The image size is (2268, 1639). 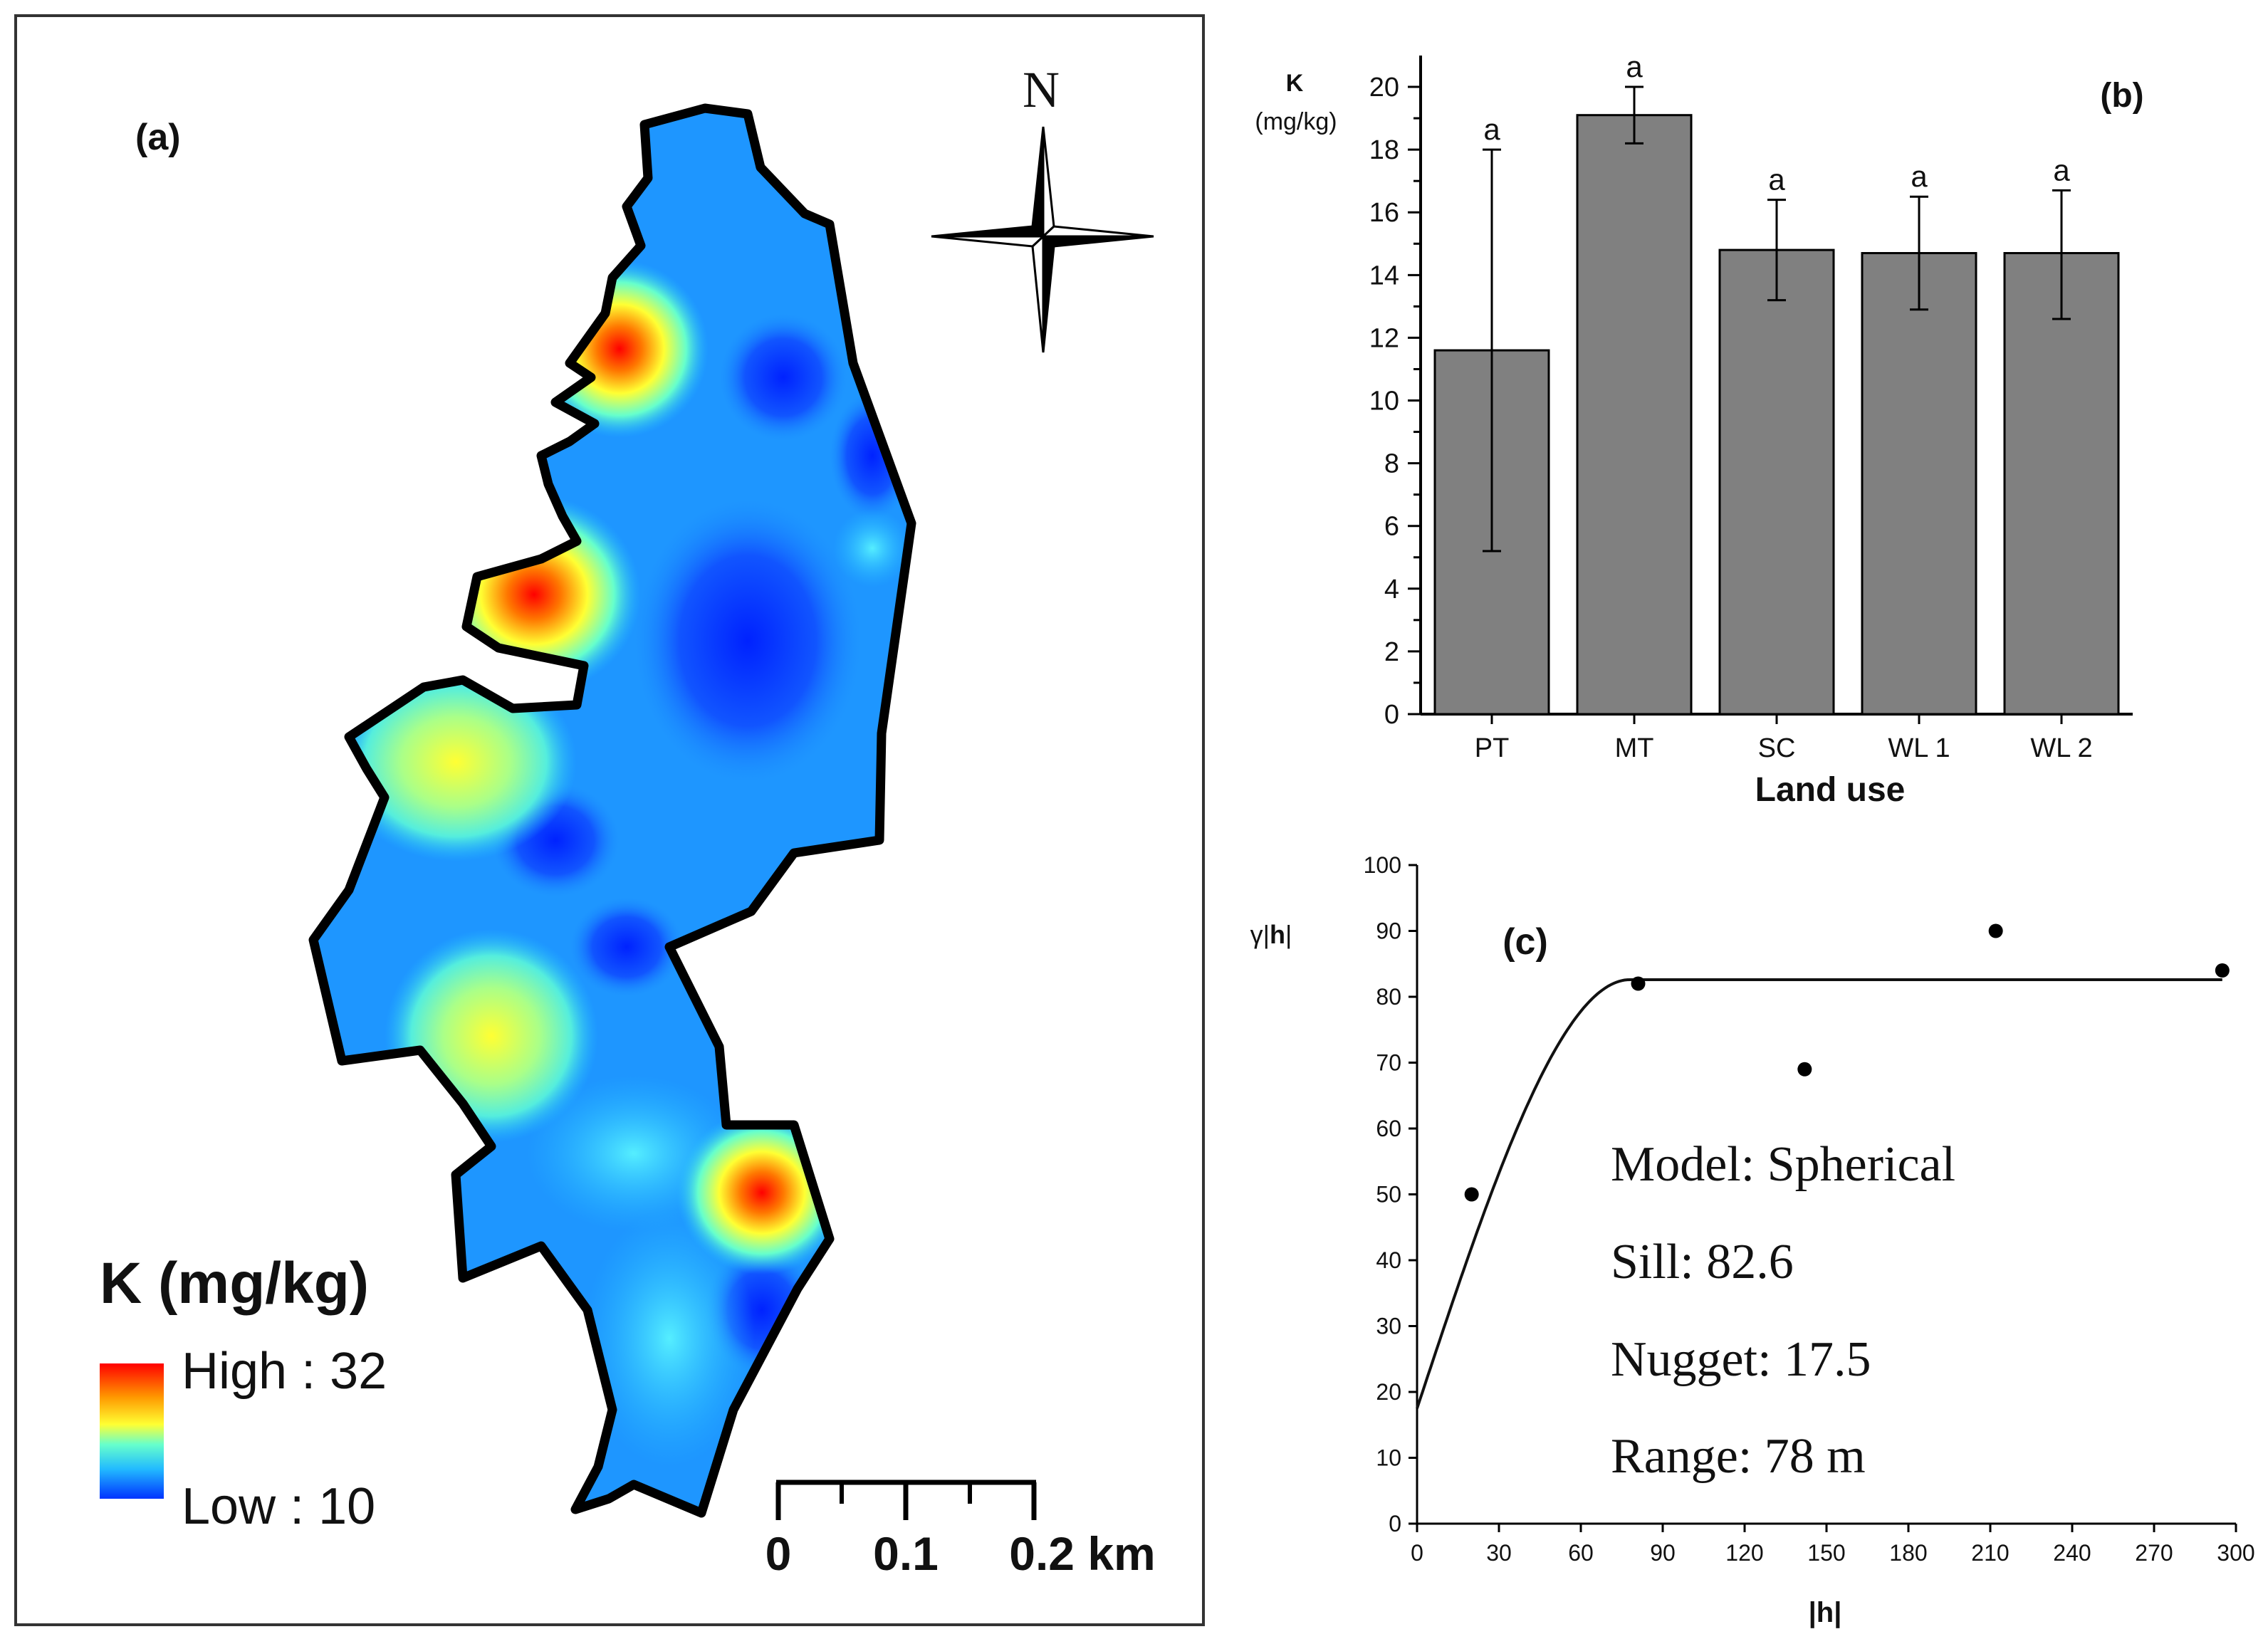 I want to click on variogram-xlabel-bar-left: |, so click(x=1813, y=1612).